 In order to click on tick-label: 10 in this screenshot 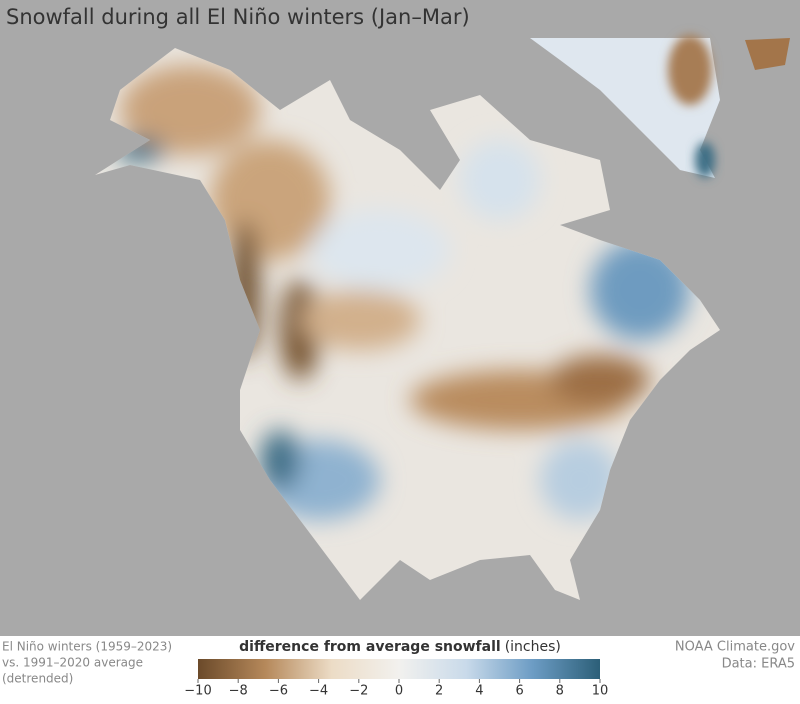, I will do `click(600, 691)`.